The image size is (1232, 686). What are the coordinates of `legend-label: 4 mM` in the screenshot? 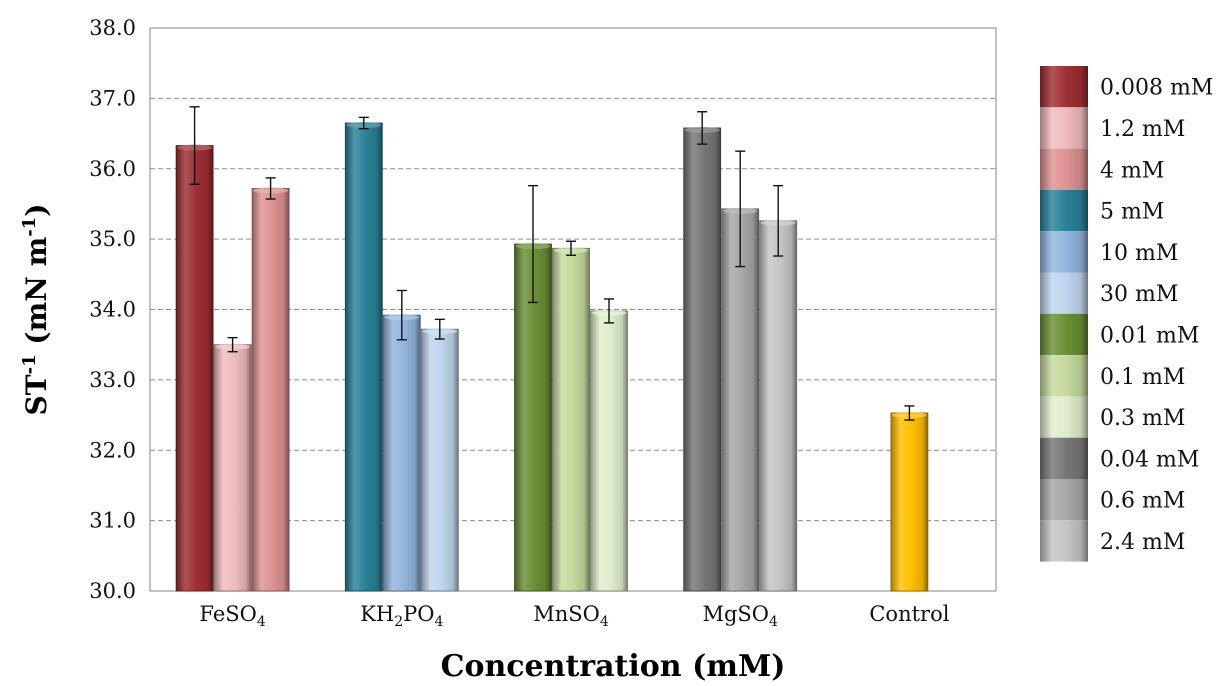 It's located at (1132, 170).